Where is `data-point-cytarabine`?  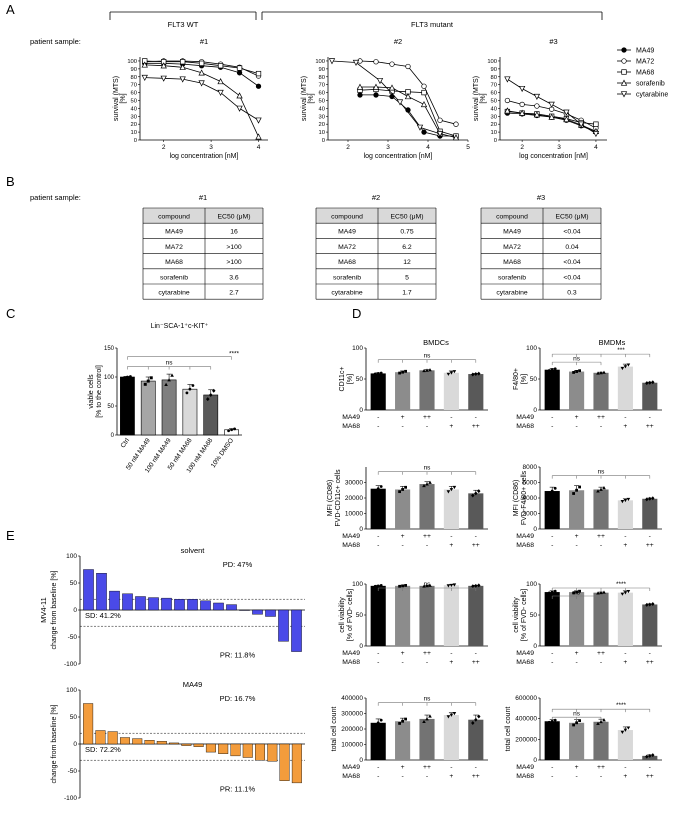 data-point-cytarabine is located at coordinates (522, 89).